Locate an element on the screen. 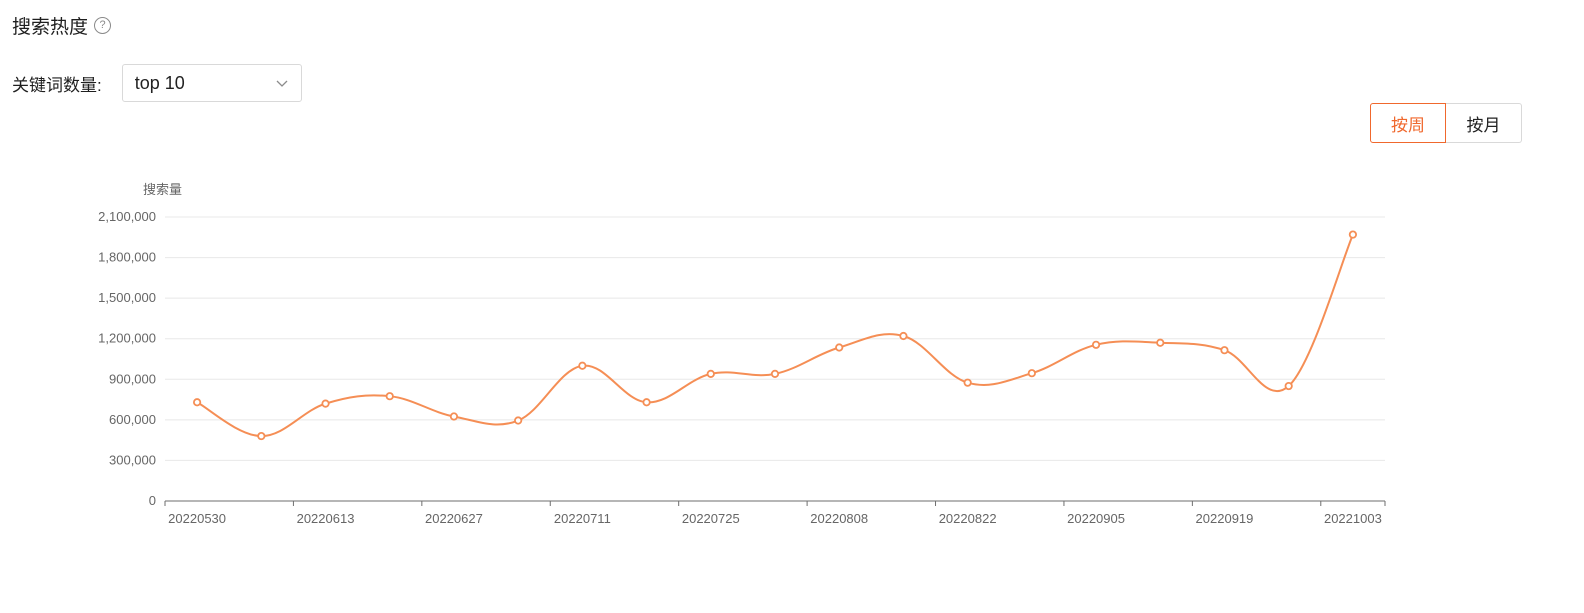 This screenshot has width=1584, height=613. x-tick-label: 20220627 is located at coordinates (454, 518).